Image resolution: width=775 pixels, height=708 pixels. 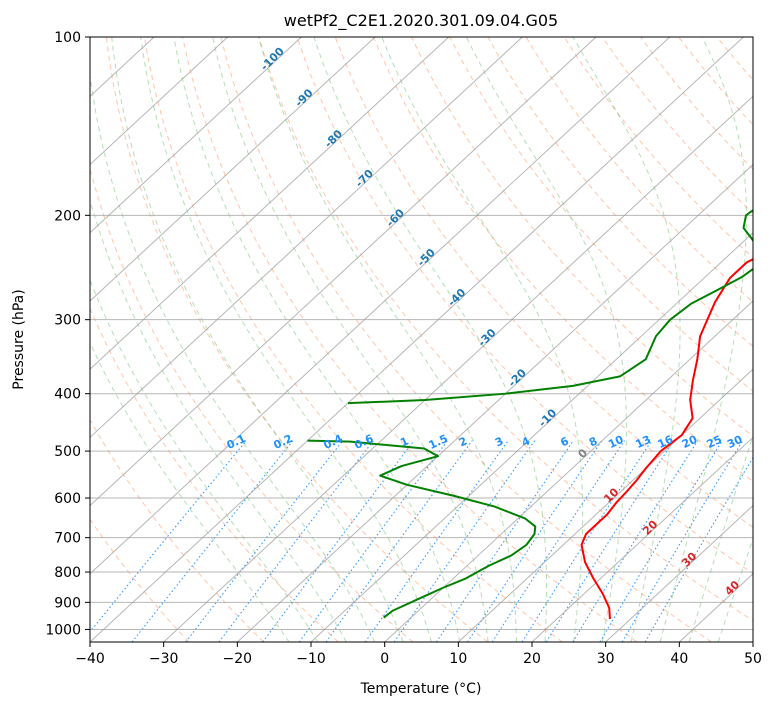 I want to click on x-axis-label: Temperature (°C), so click(x=421, y=689).